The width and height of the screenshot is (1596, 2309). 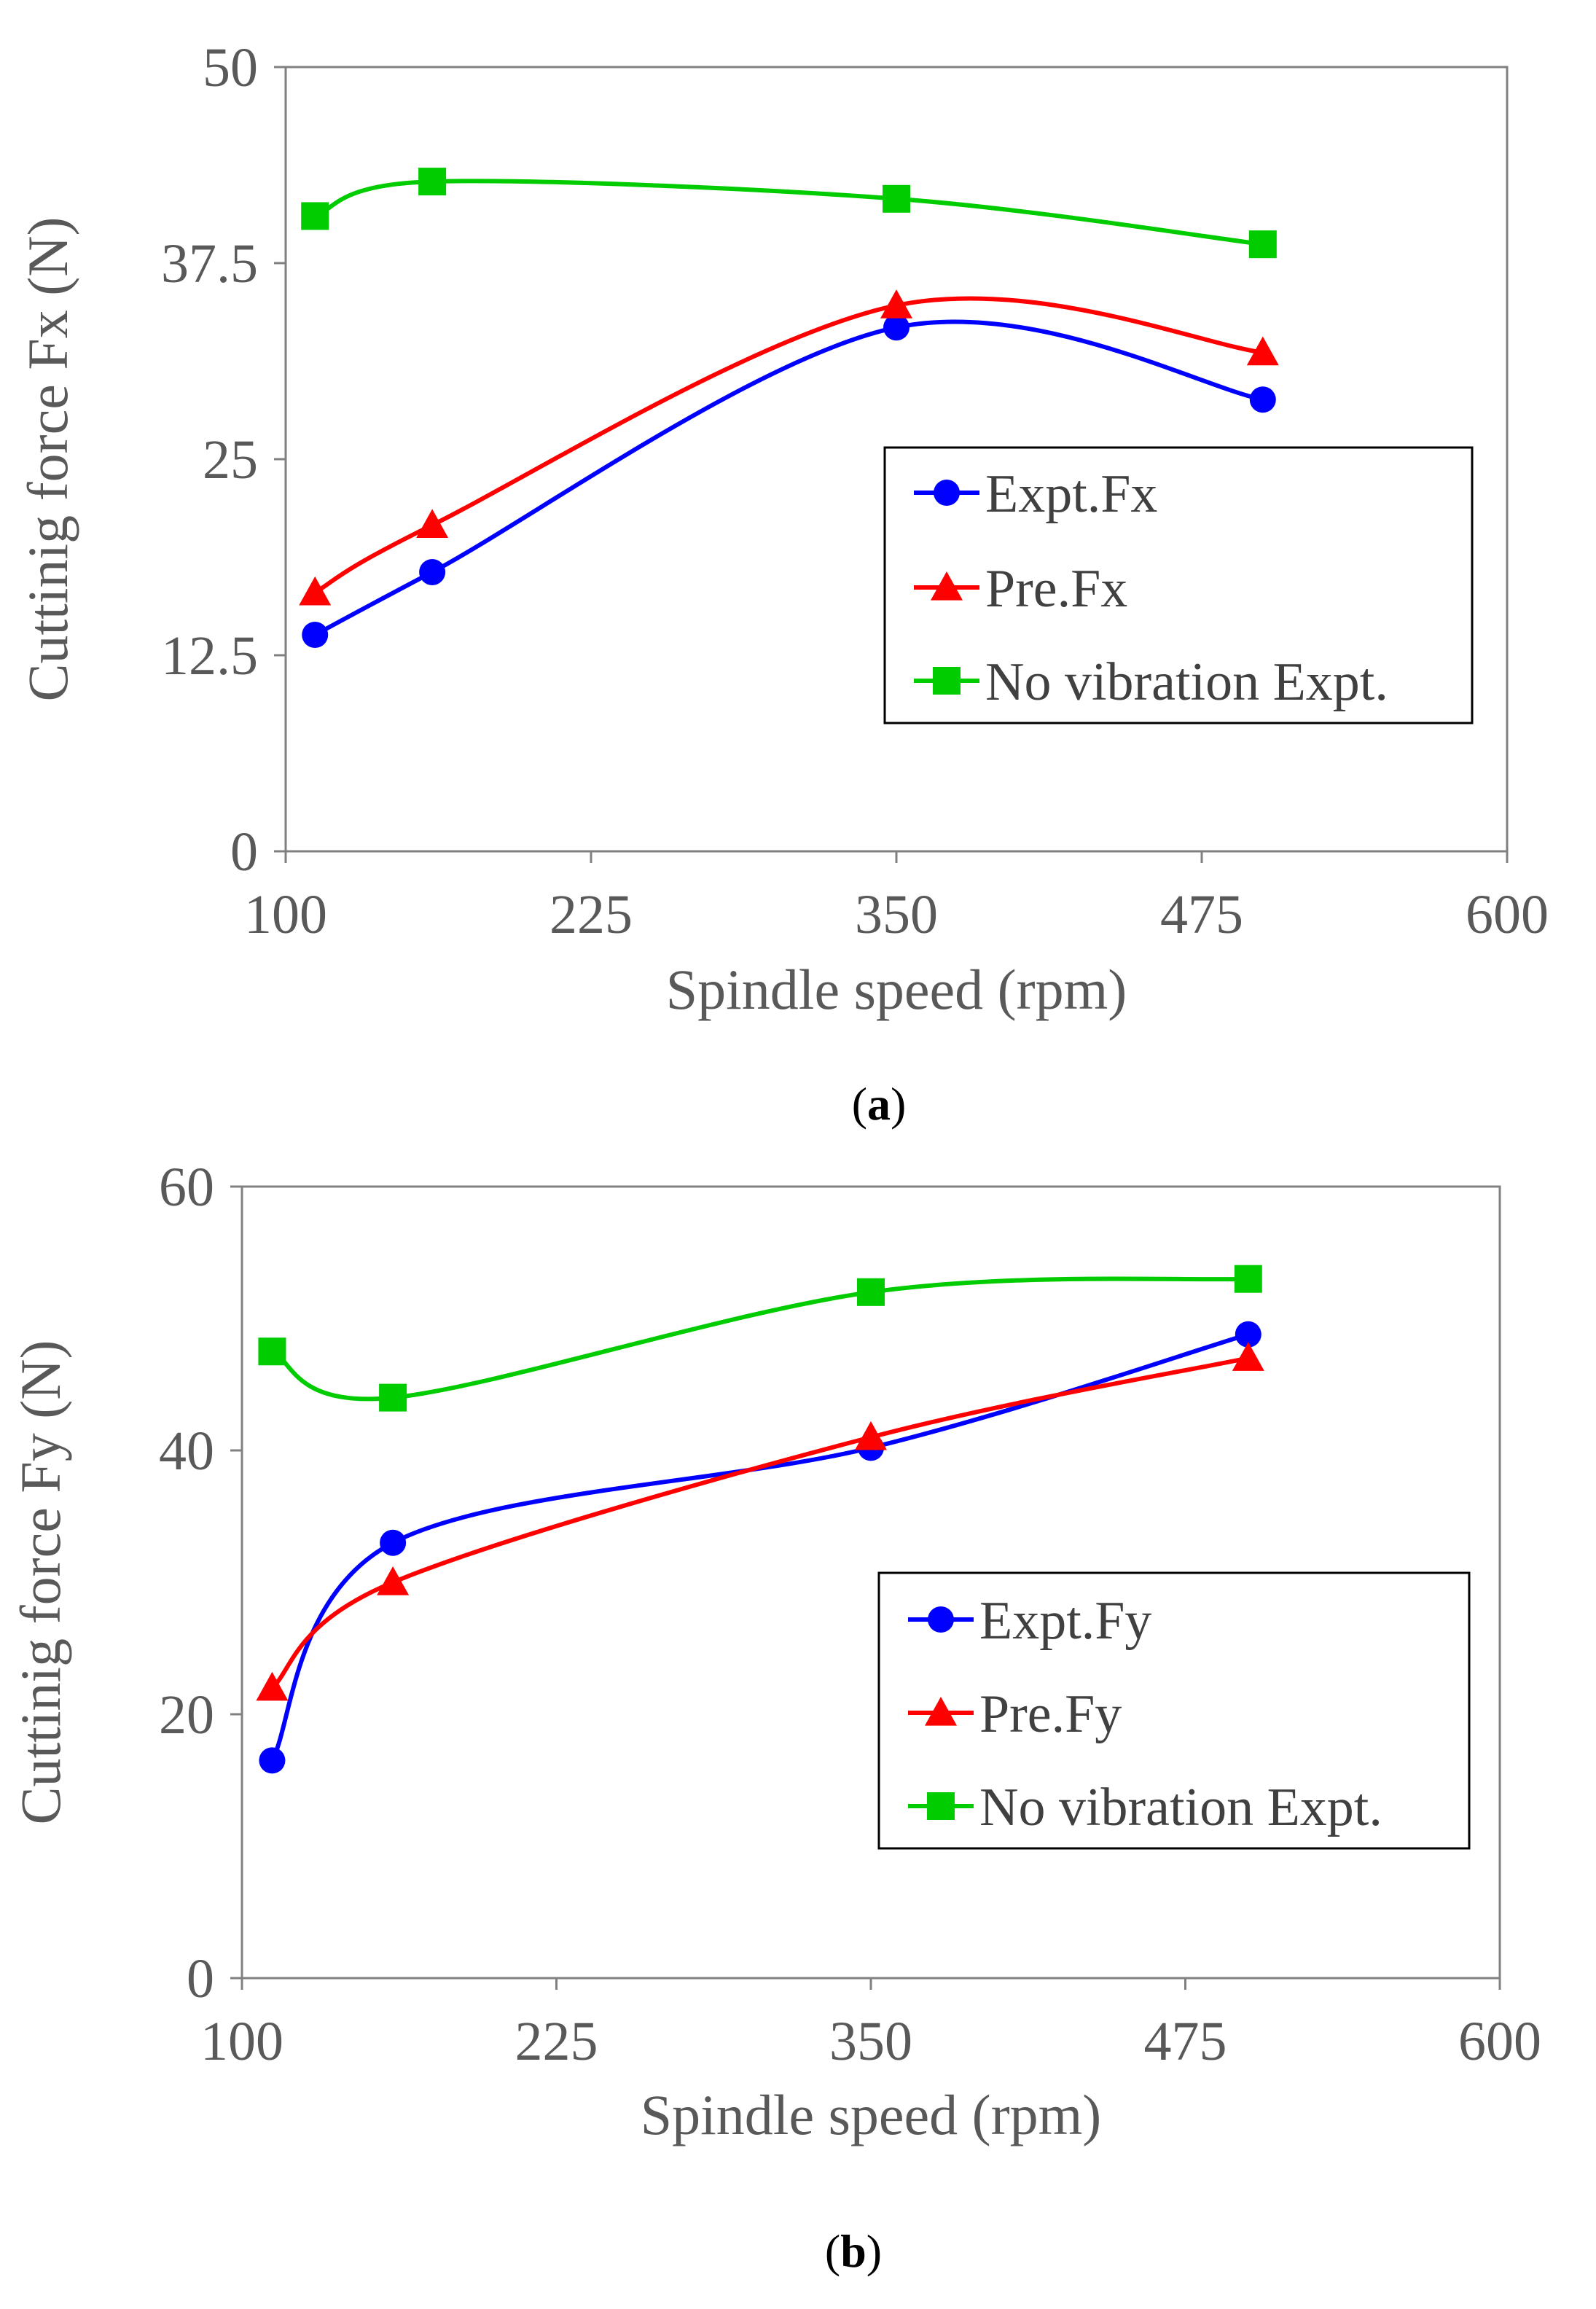 I want to click on y-tick-label: 20, so click(x=186, y=1715).